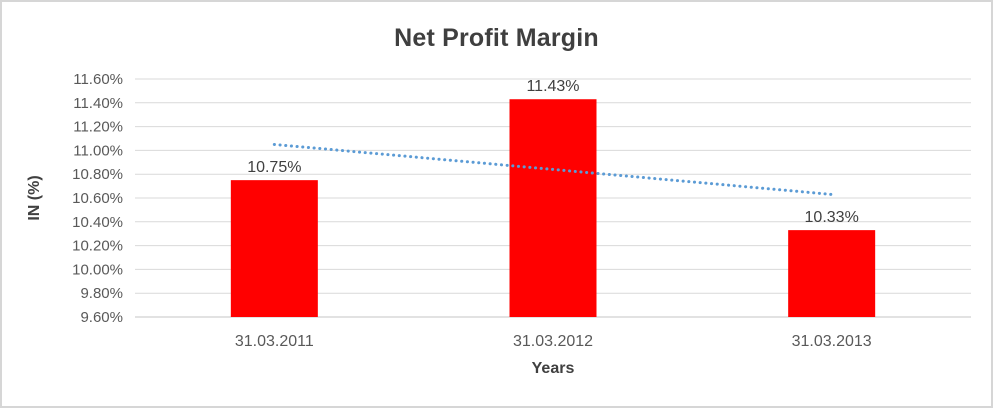 This screenshot has height=408, width=993. Describe the element at coordinates (274, 167) in the screenshot. I see `bar-value-label: 10.75%` at that location.